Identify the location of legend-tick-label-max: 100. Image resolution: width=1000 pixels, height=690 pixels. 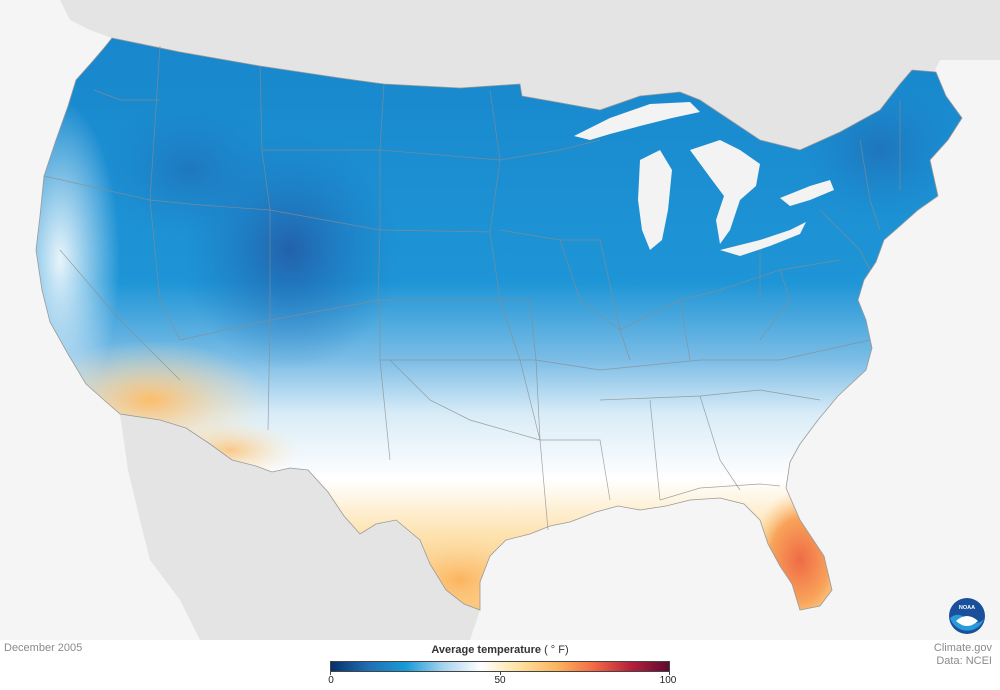
(668, 680).